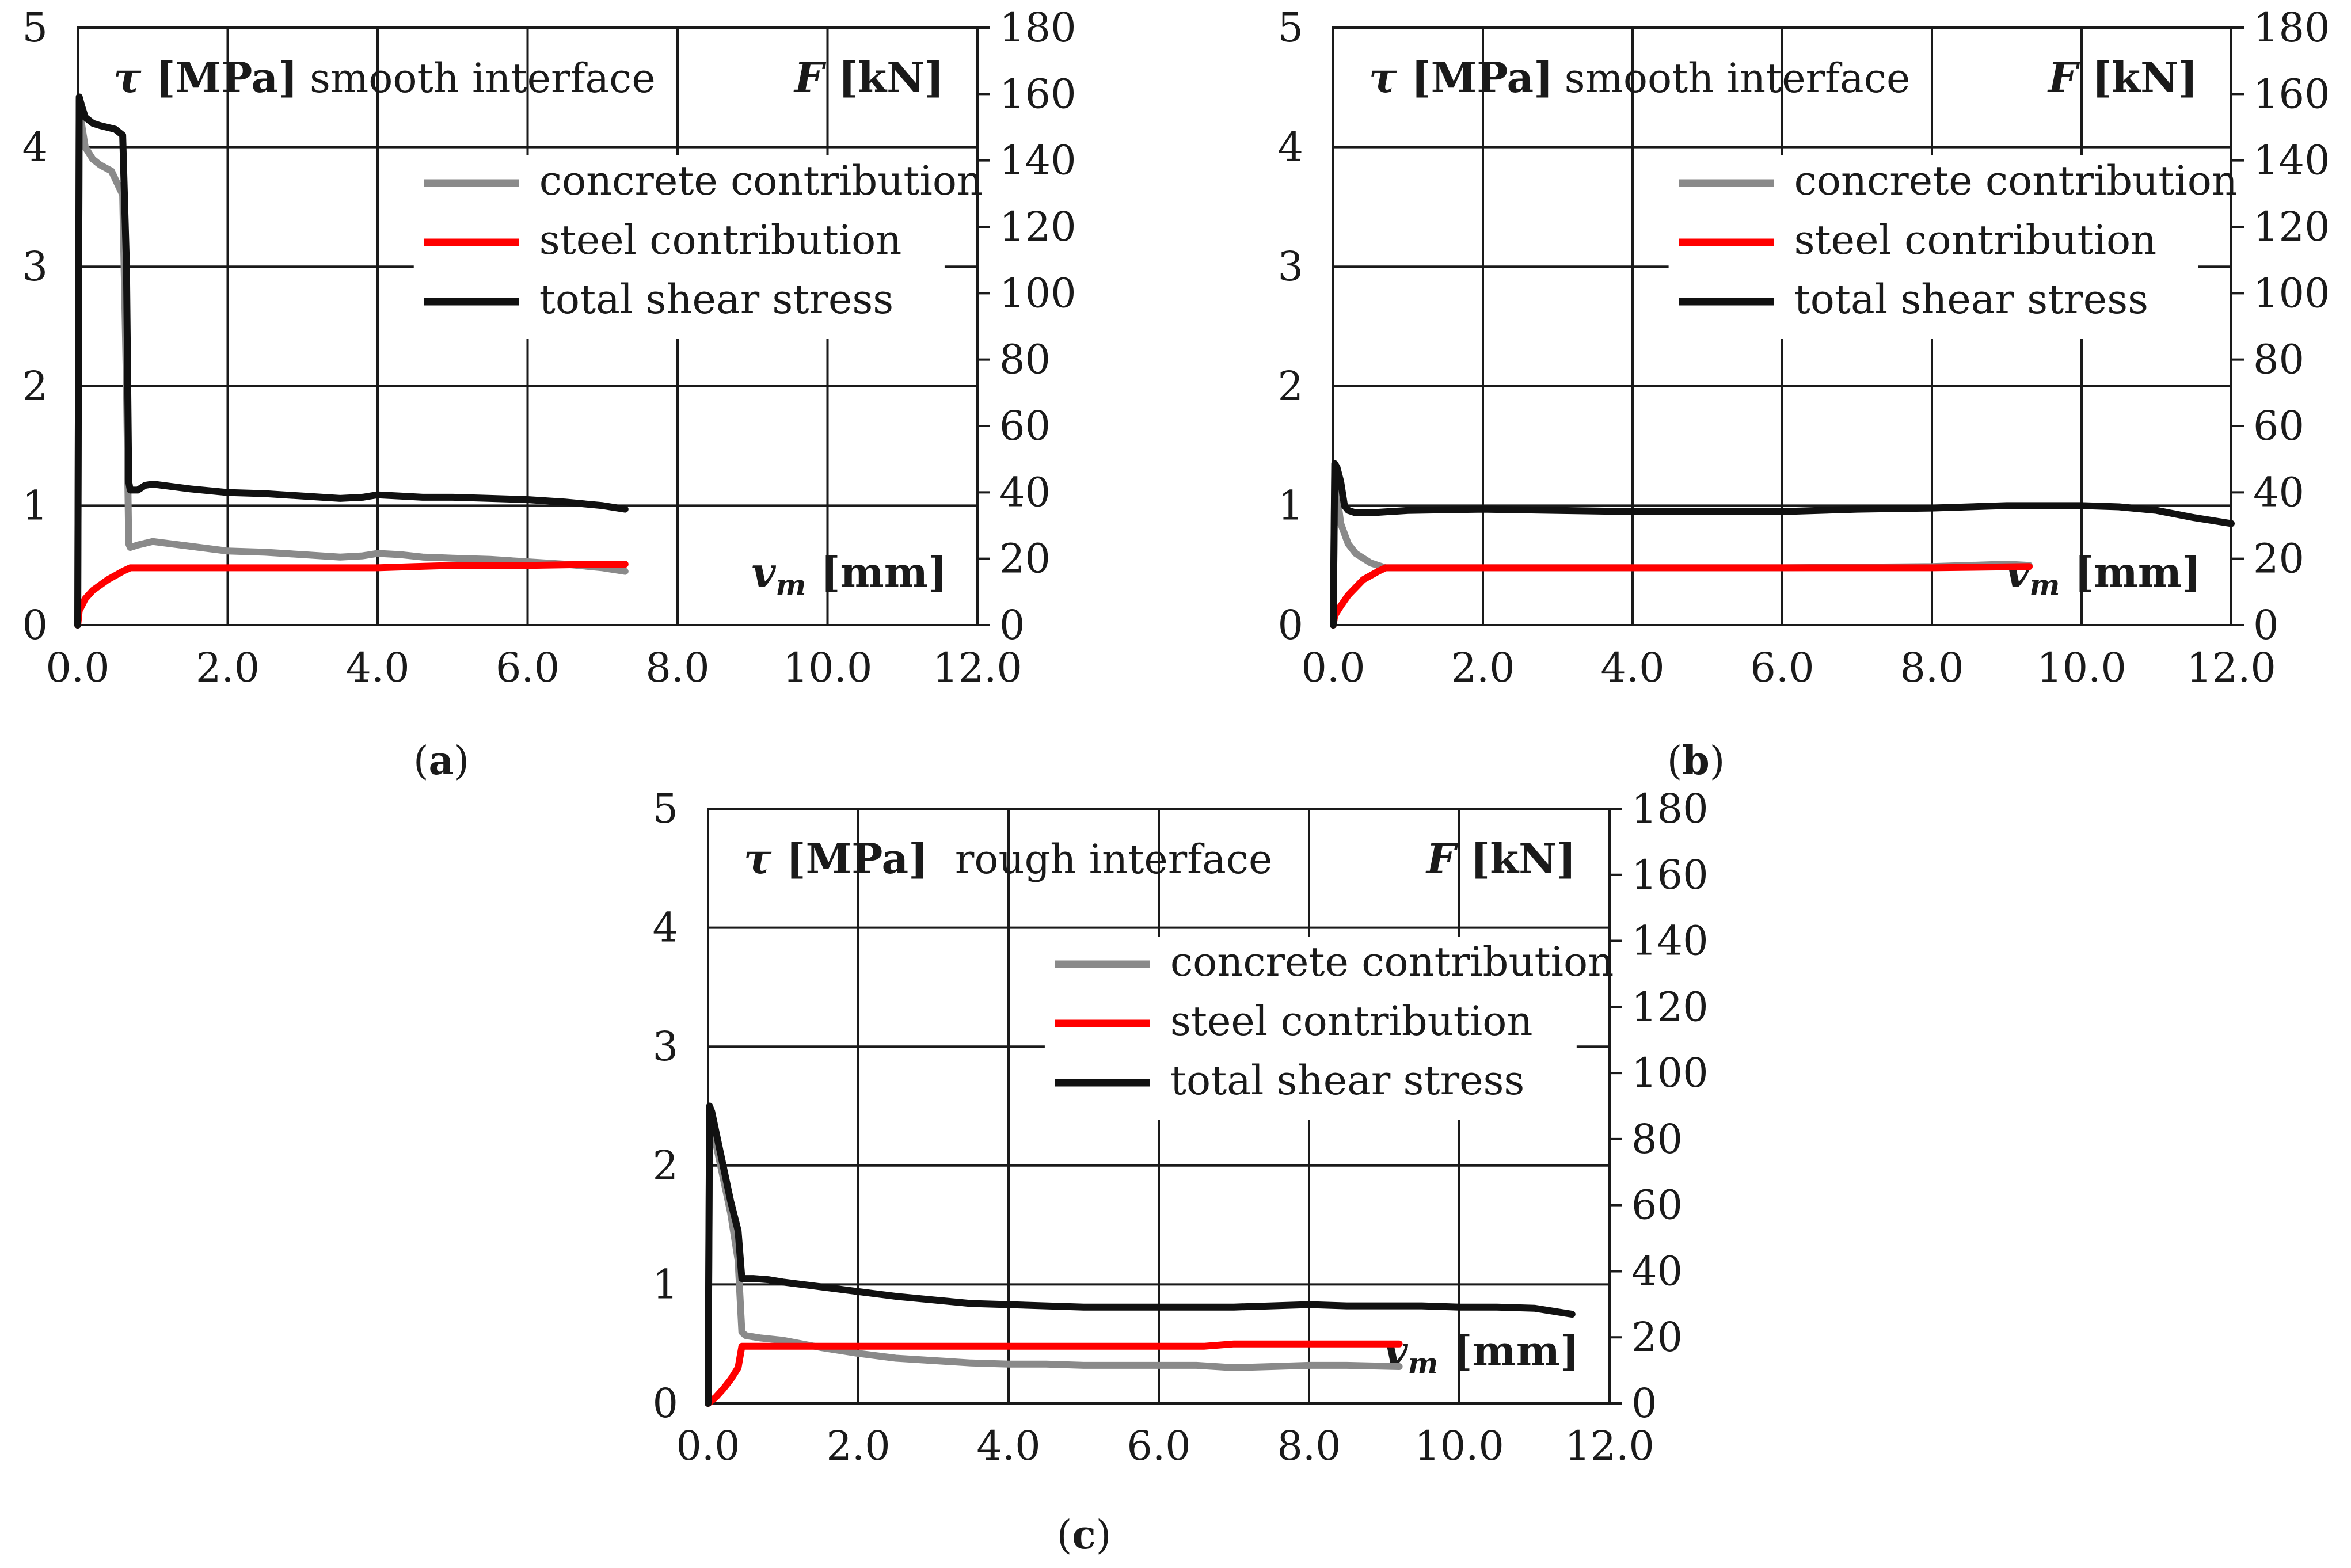  Describe the element at coordinates (828, 668) in the screenshot. I see `x-tick-label: 10.0` at that location.